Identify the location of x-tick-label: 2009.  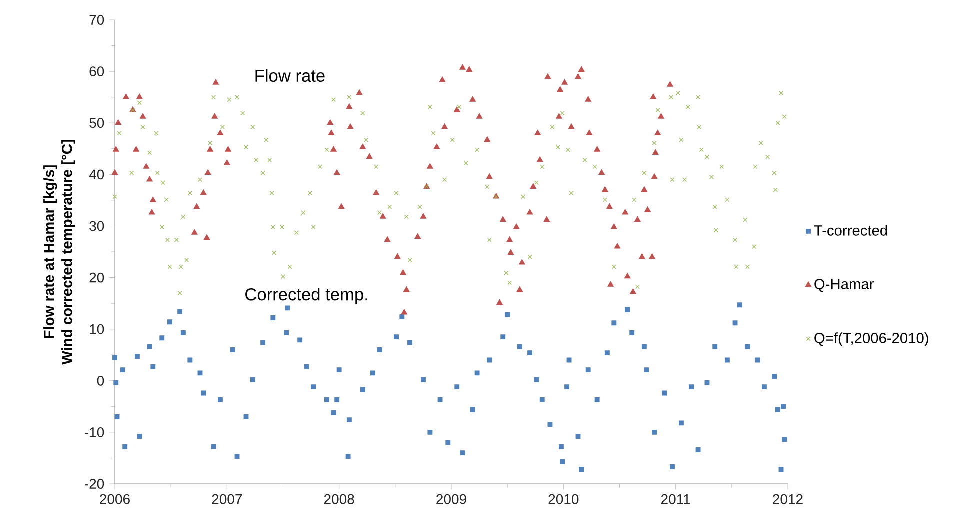
(451, 499).